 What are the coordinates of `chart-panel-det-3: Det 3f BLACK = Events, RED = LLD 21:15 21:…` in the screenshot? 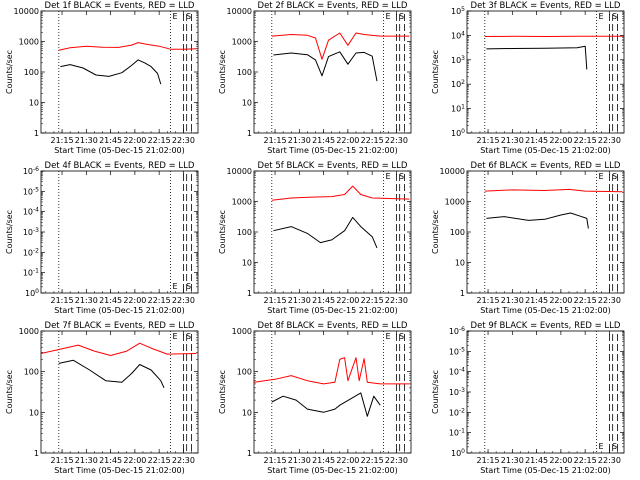 It's located at (532, 80).